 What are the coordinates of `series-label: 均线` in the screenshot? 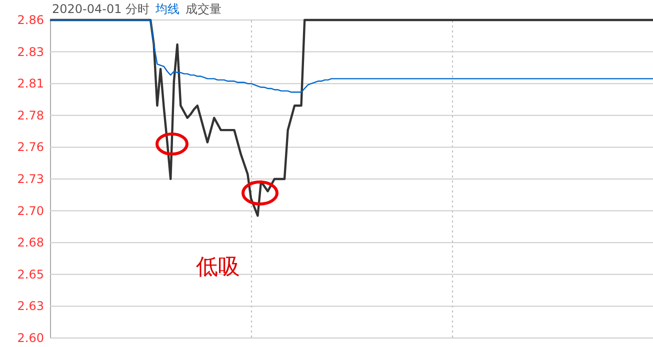 It's located at (168, 9).